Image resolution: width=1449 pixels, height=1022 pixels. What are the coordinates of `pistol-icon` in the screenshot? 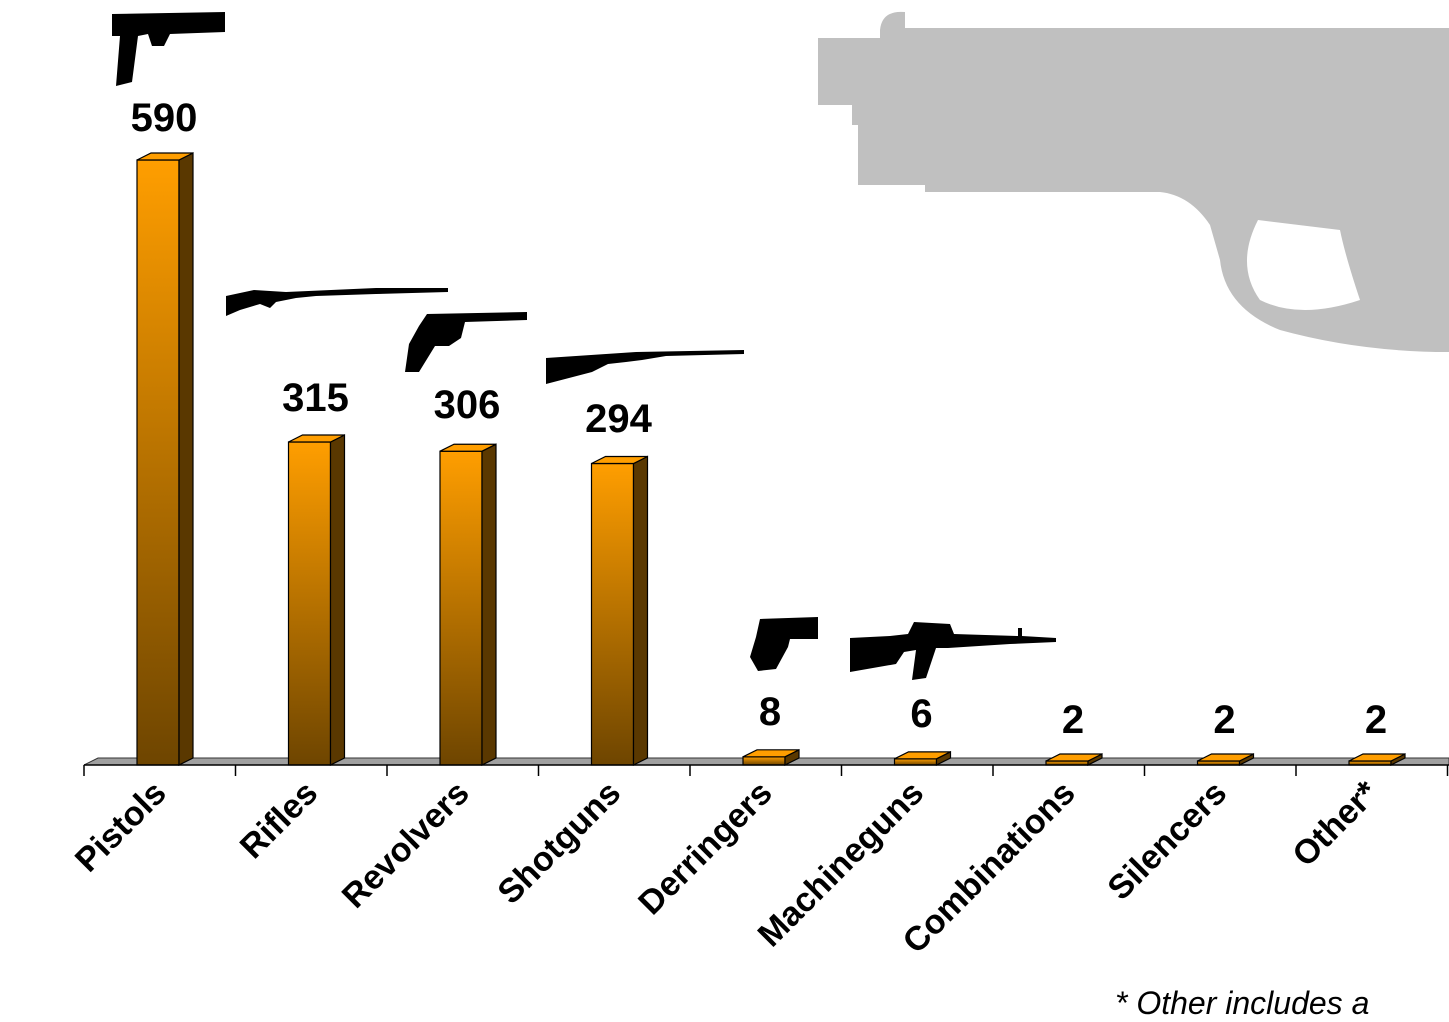 It's located at (168, 49).